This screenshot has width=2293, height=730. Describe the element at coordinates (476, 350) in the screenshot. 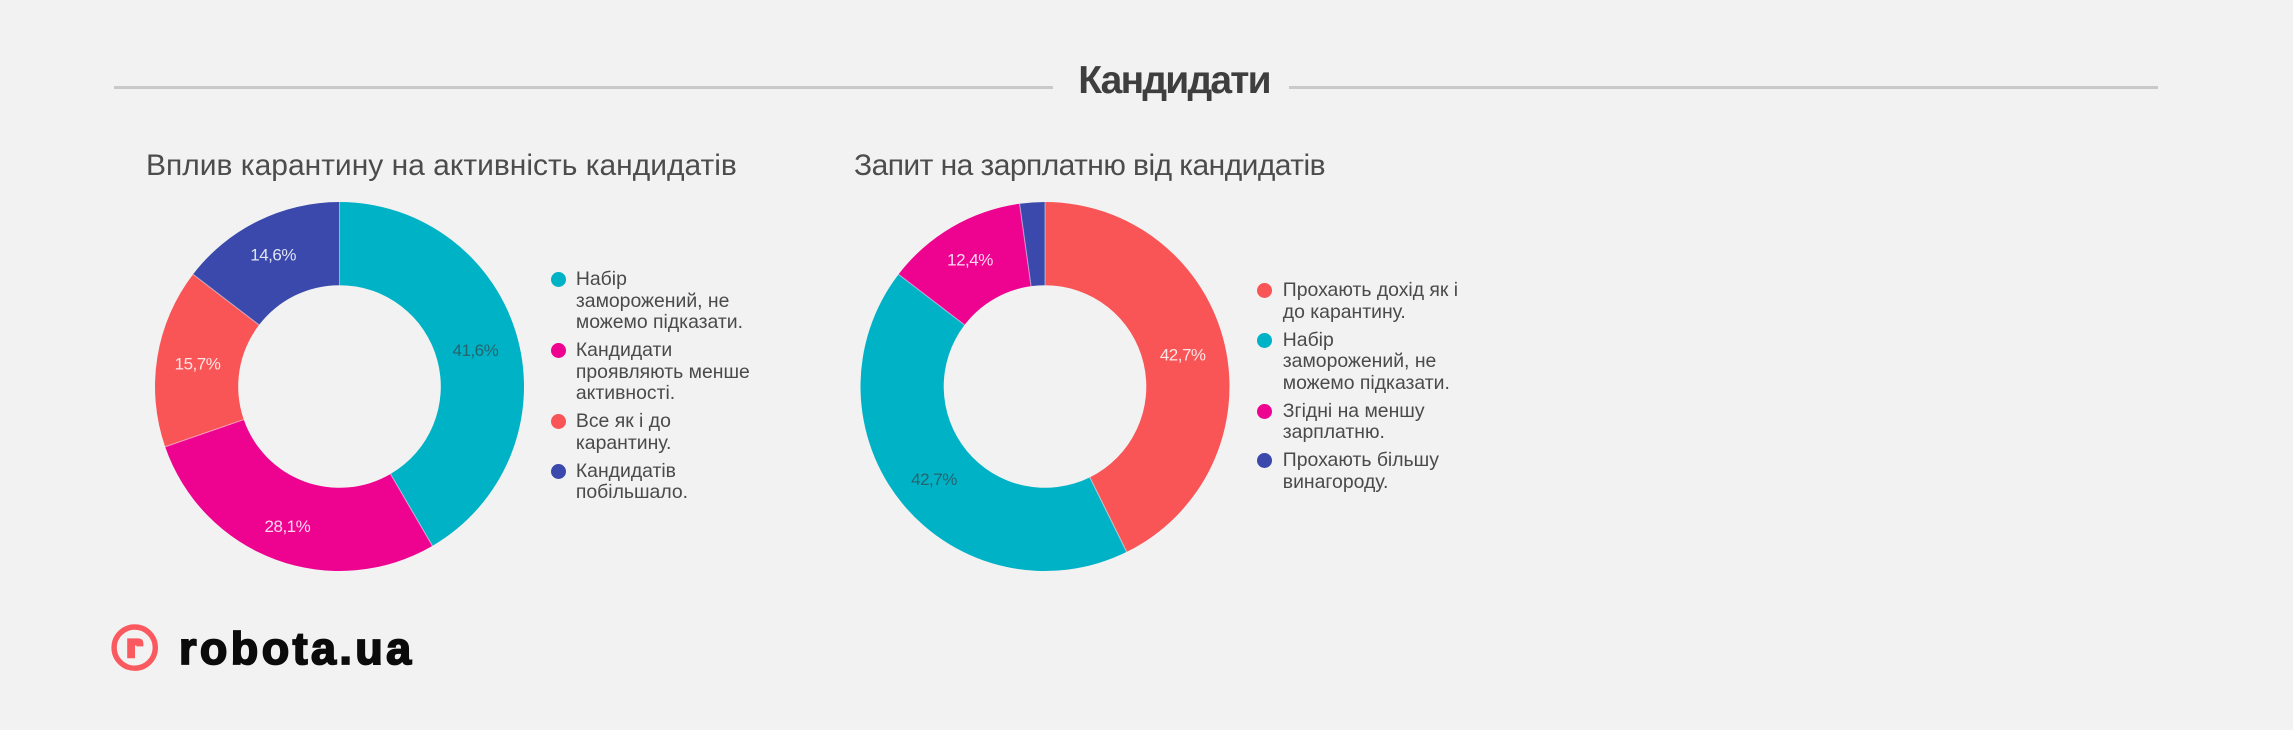

I see `svg-text: 41,6%` at that location.